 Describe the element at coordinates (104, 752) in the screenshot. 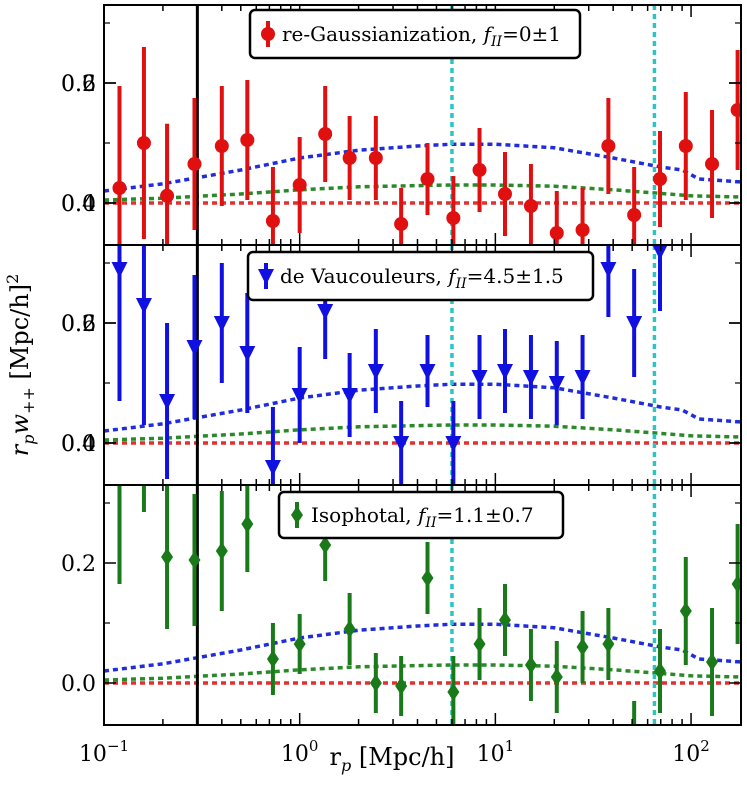

I see `x-tick-label: 10⁻¹` at that location.